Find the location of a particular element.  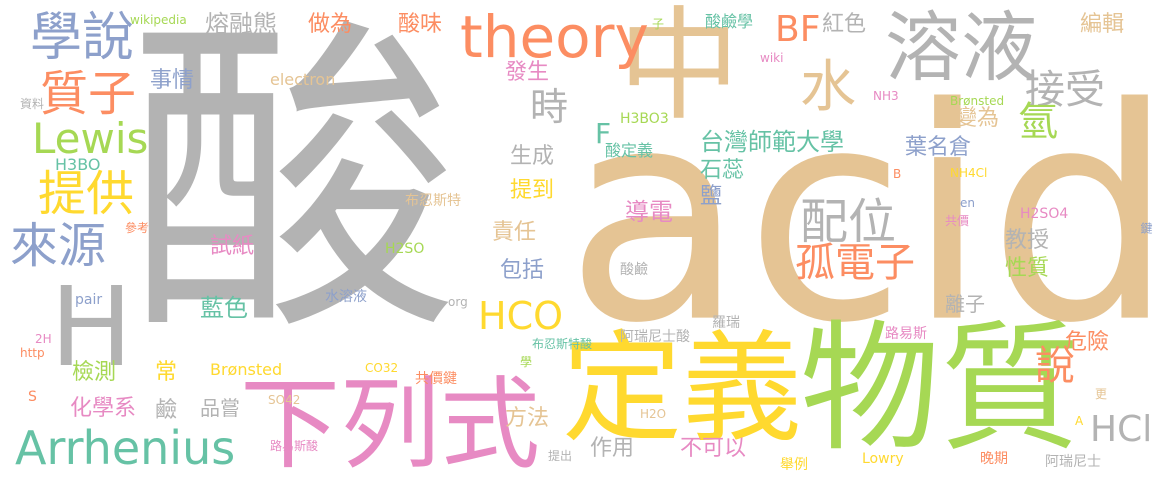

cloud-word: 性質 is located at coordinates (1027, 268).